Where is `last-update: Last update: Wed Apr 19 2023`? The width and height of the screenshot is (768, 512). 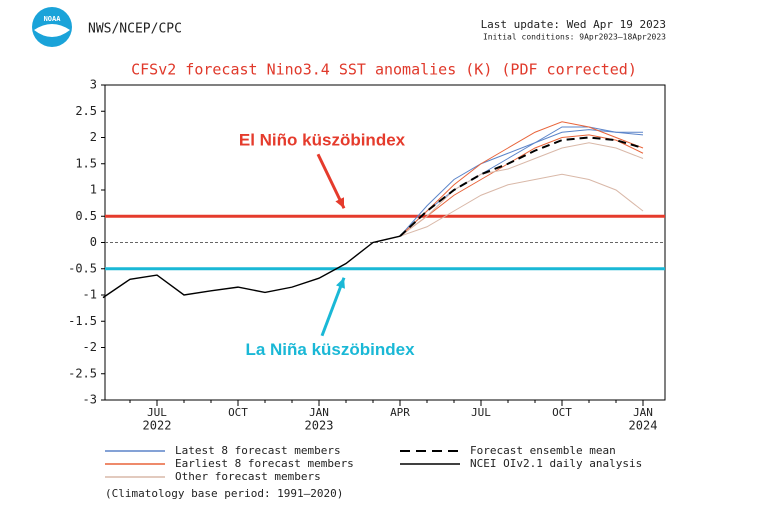 last-update: Last update: Wed Apr 19 2023 is located at coordinates (573, 24).